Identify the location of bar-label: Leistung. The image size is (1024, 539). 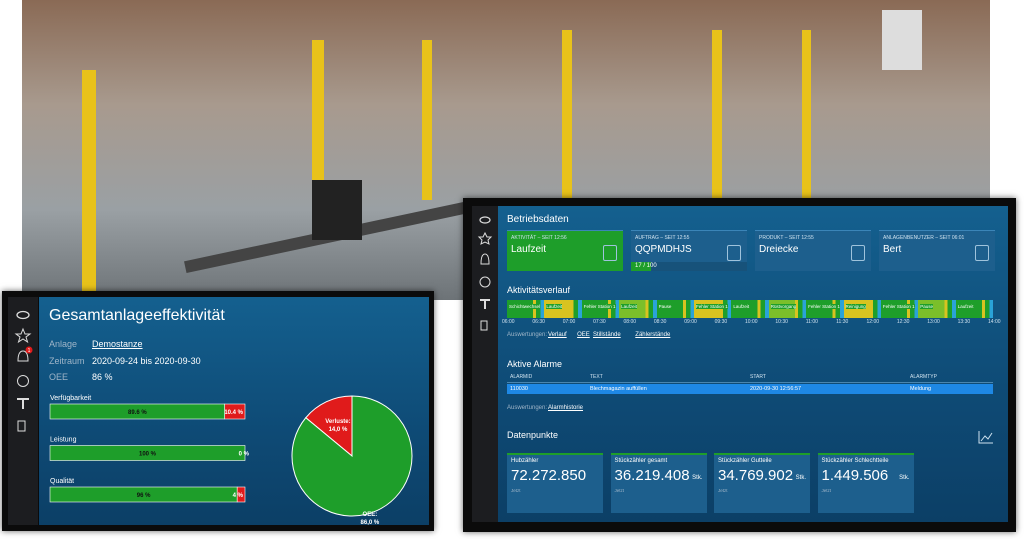
(63, 440).